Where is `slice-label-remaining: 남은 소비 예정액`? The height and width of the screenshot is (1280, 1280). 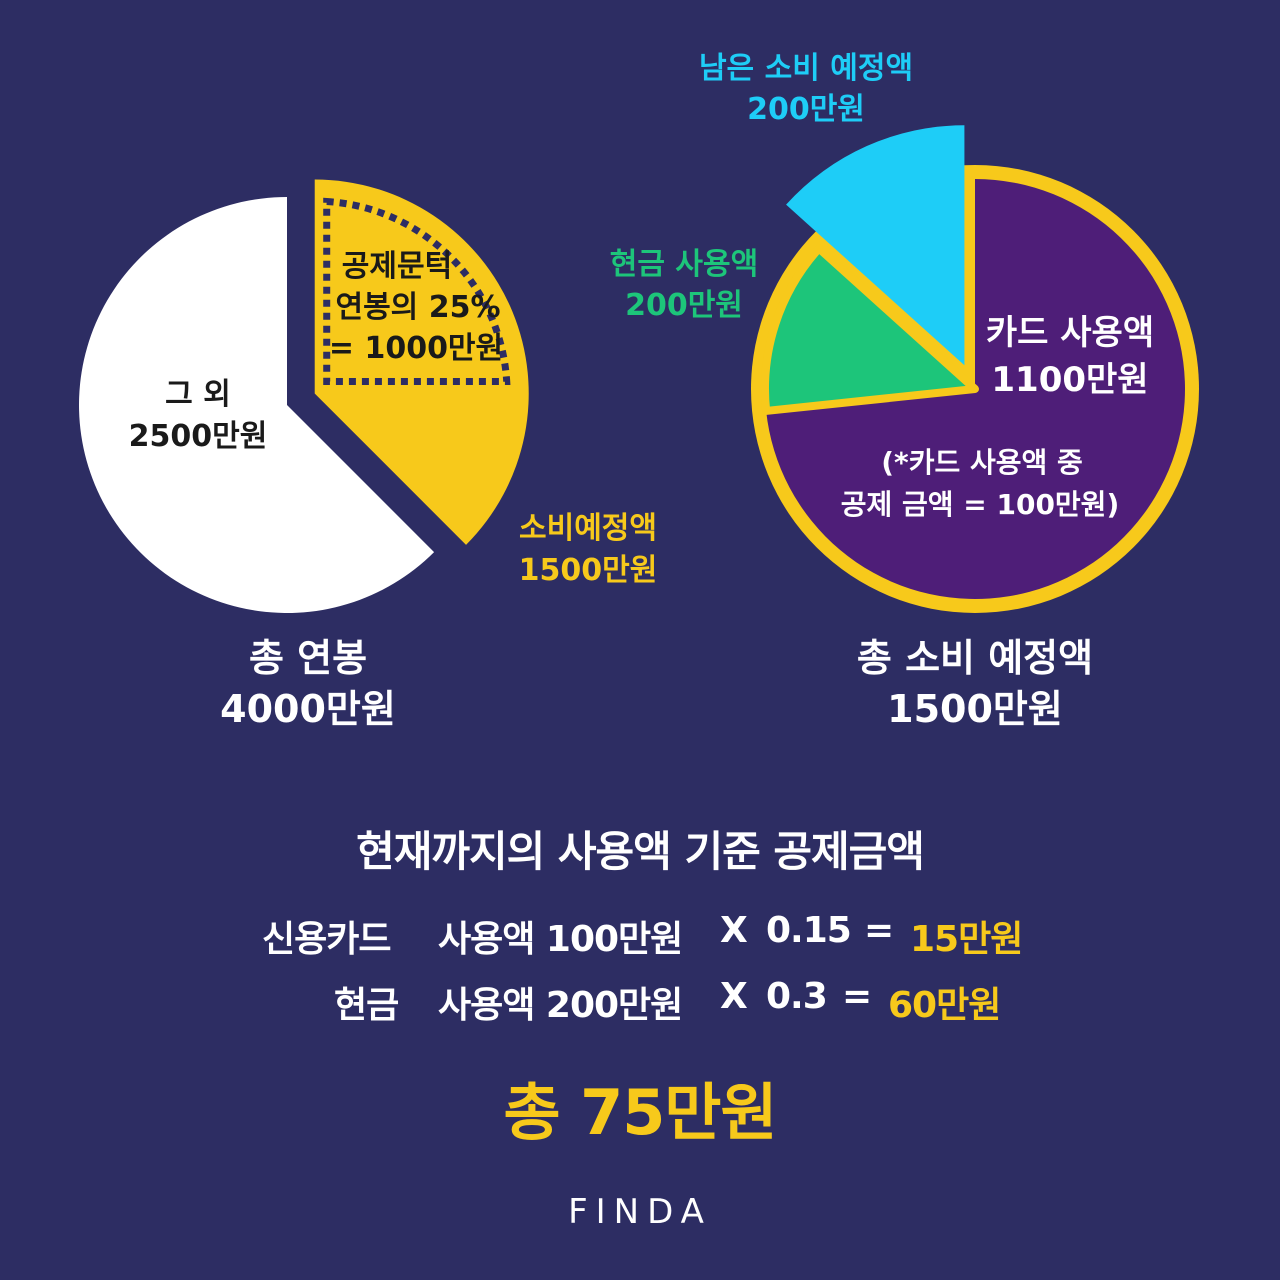 slice-label-remaining: 남은 소비 예정액 is located at coordinates (806, 68).